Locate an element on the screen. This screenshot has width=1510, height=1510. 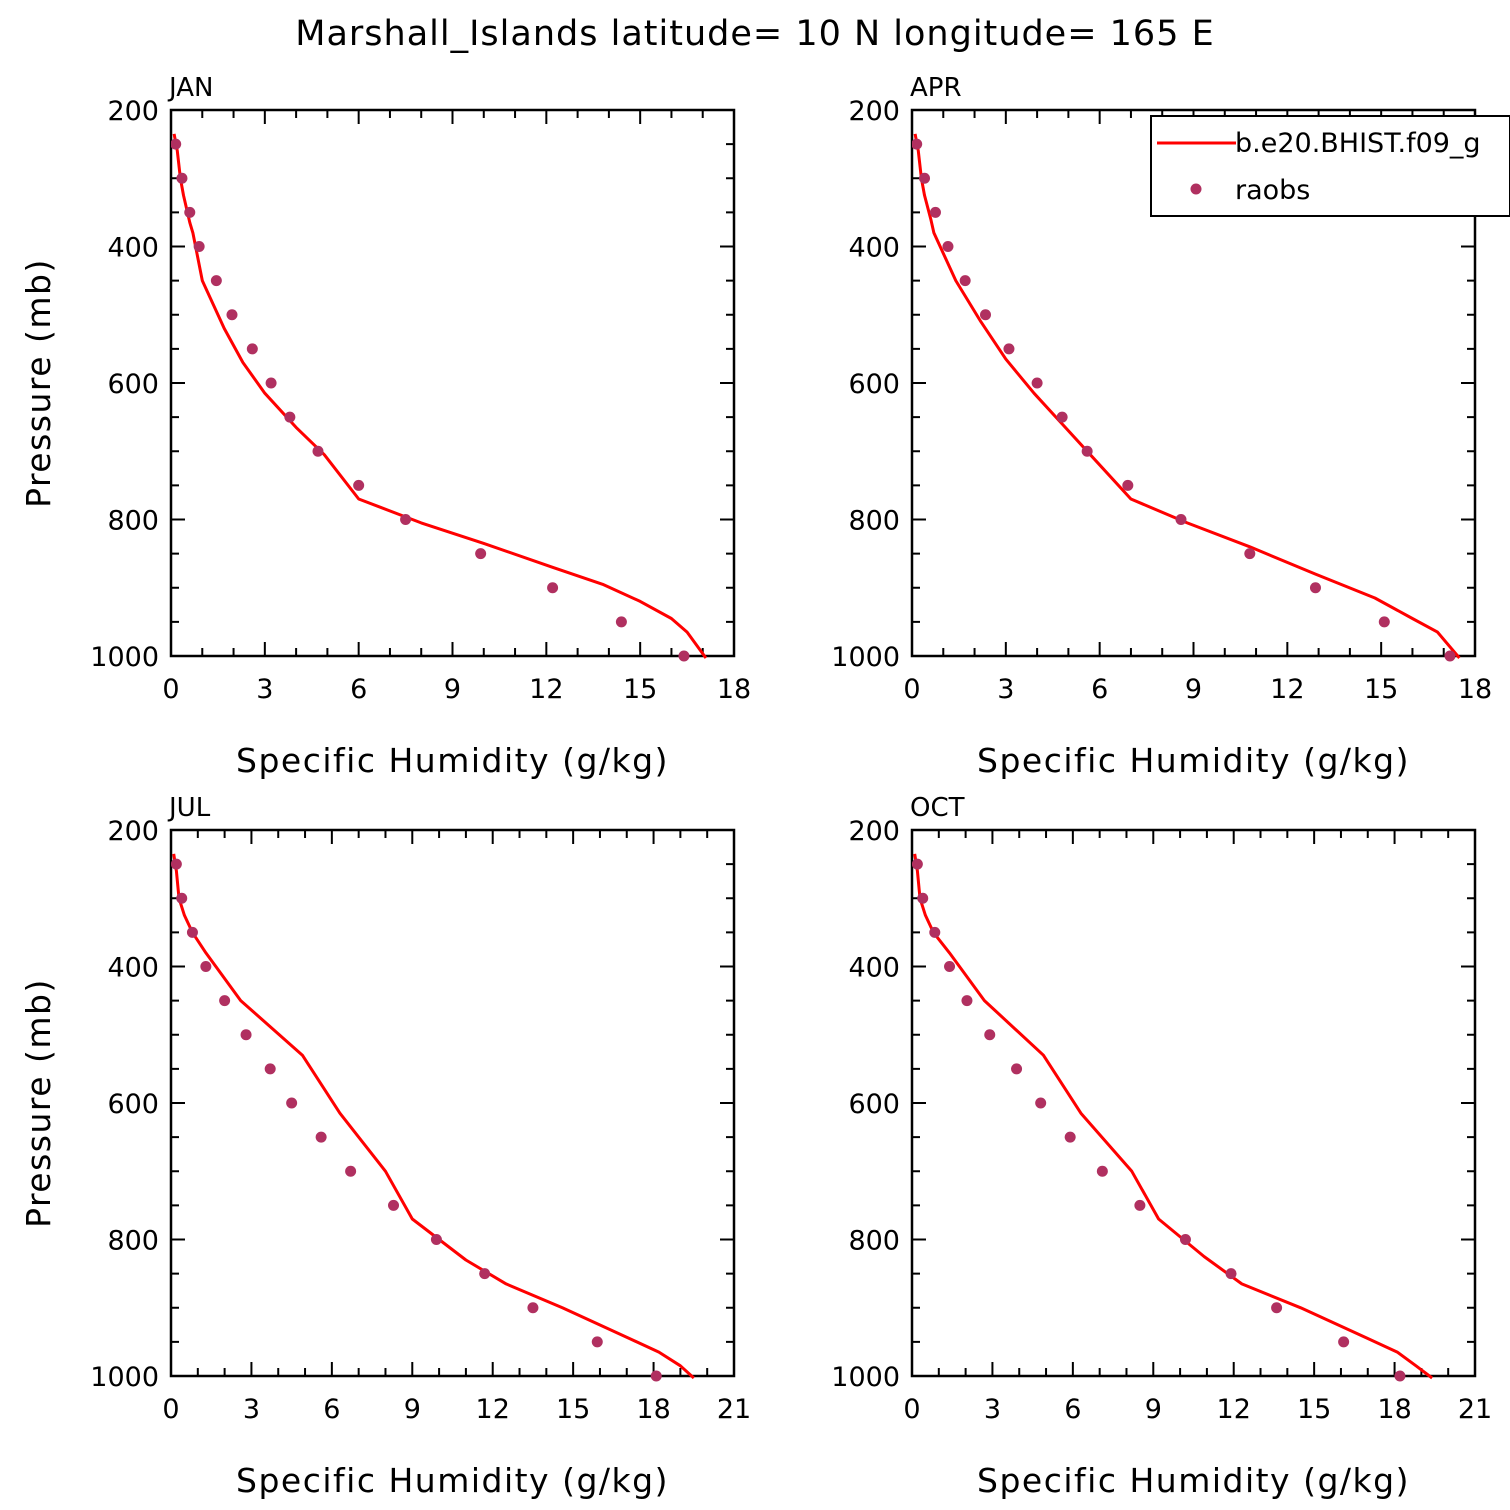
x-tick-label: 21 is located at coordinates (1475, 1409).